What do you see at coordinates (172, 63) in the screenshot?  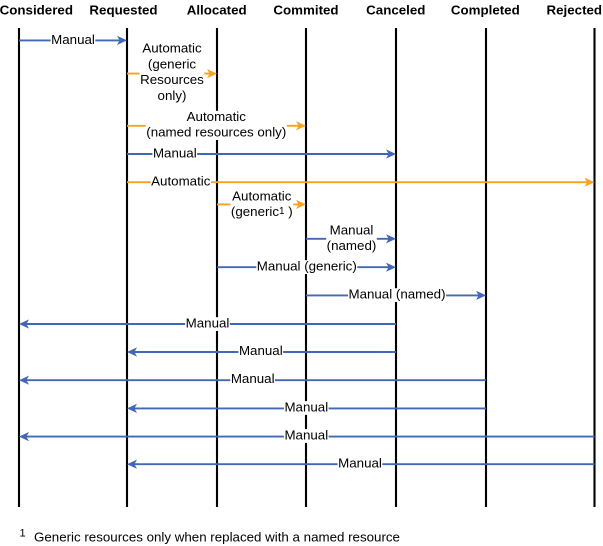 I see `svg-text: (generic` at bounding box center [172, 63].